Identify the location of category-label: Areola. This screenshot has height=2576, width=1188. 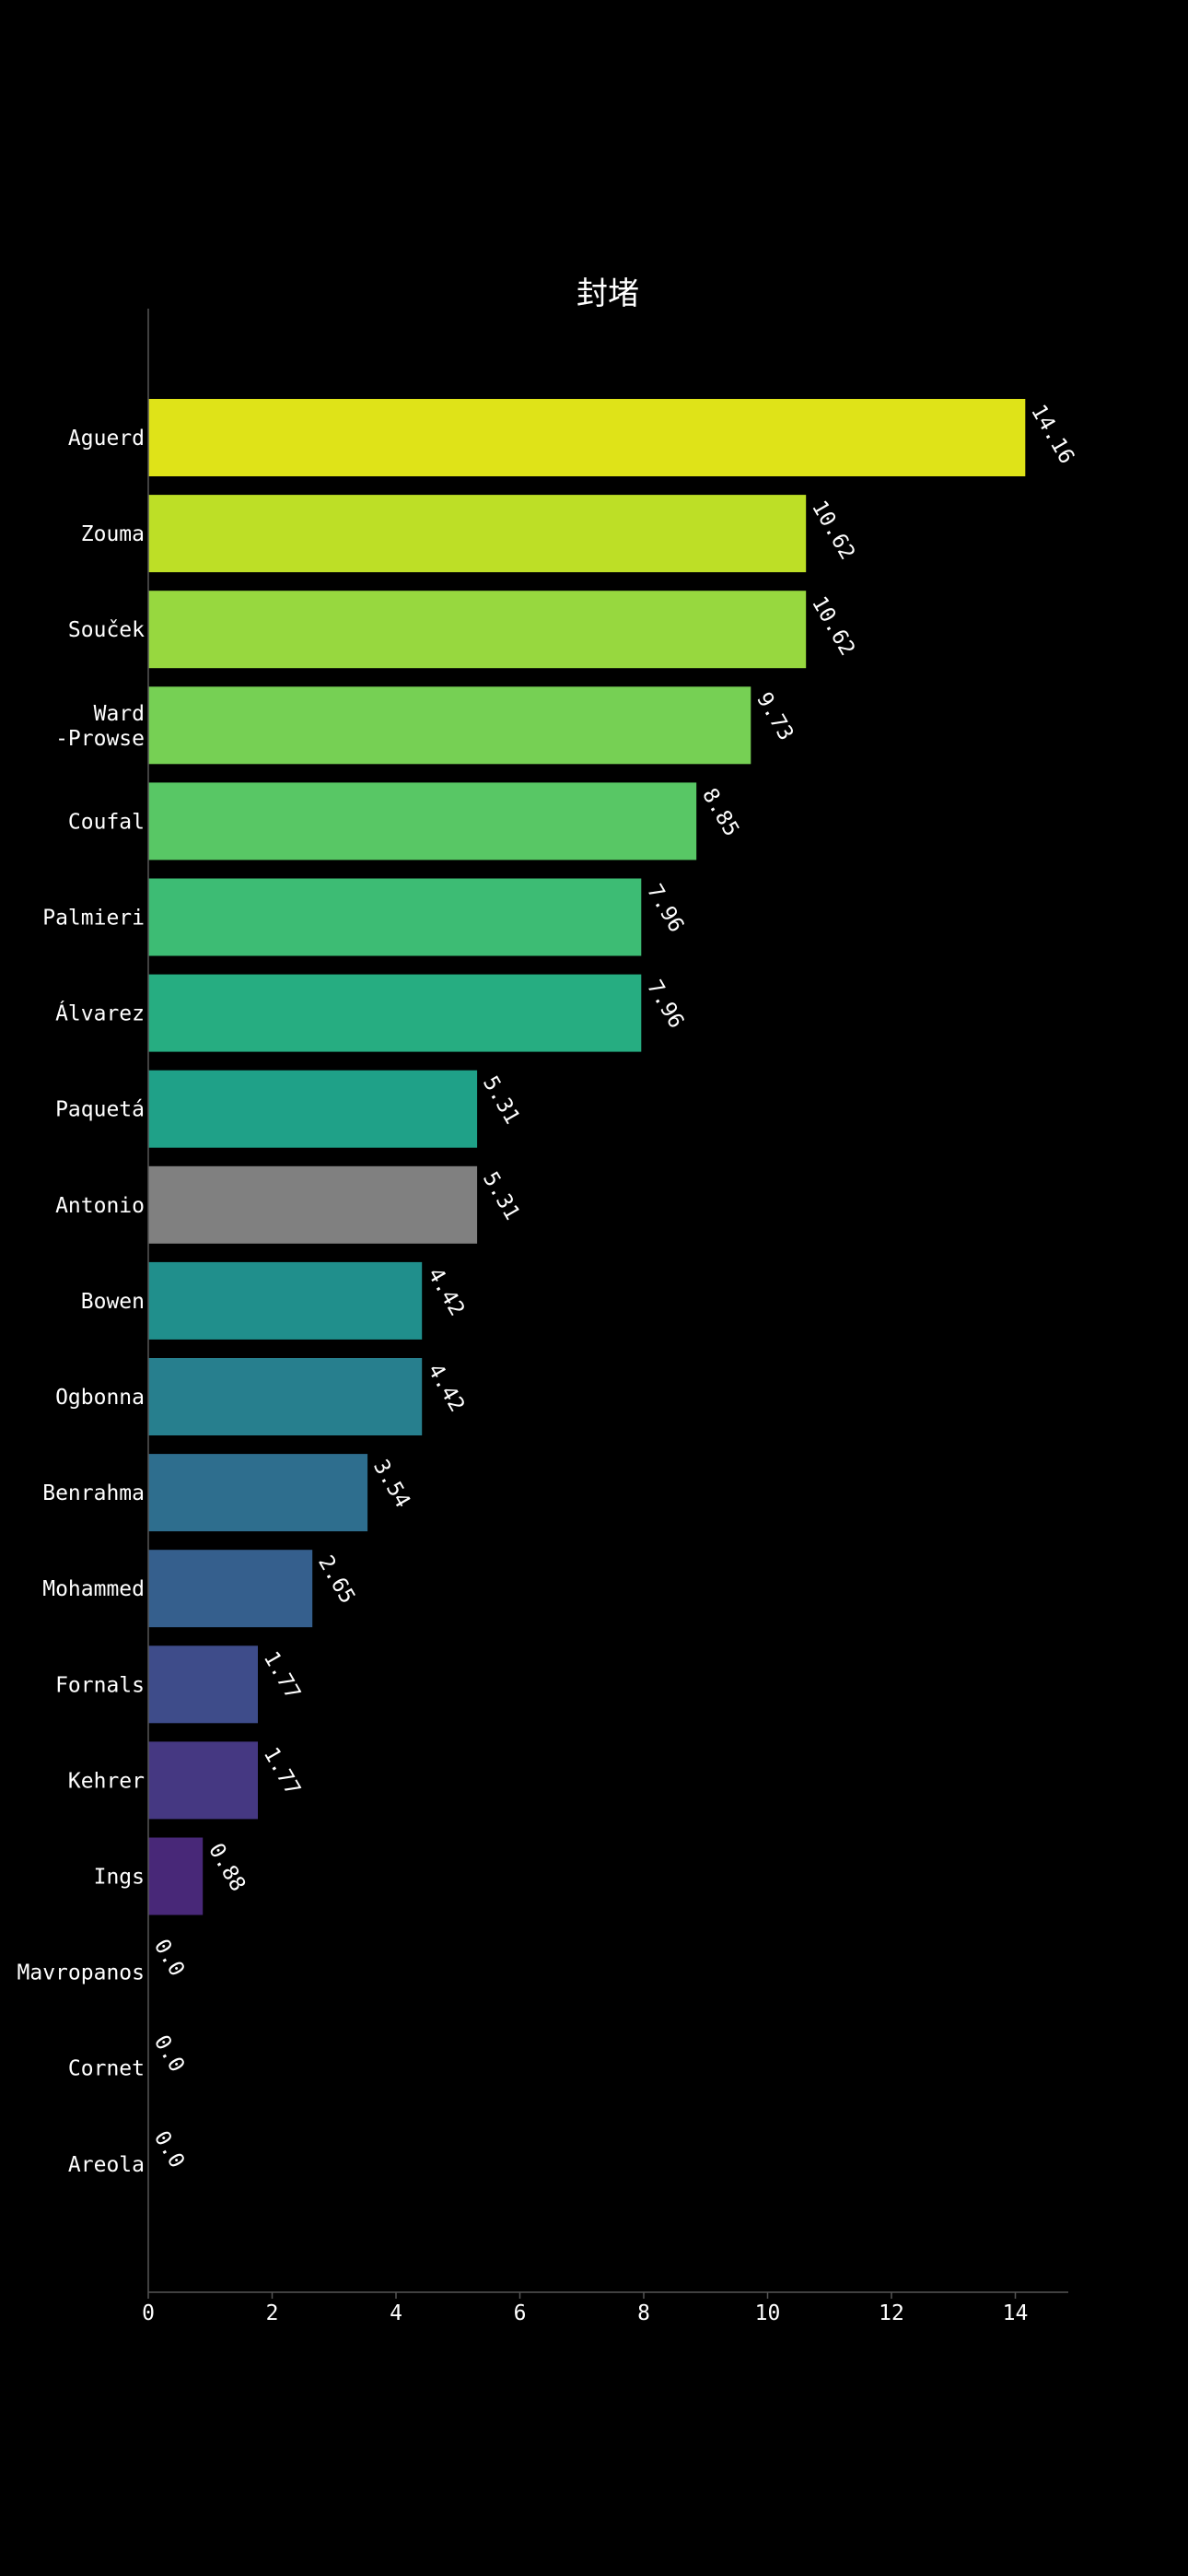
(106, 2165).